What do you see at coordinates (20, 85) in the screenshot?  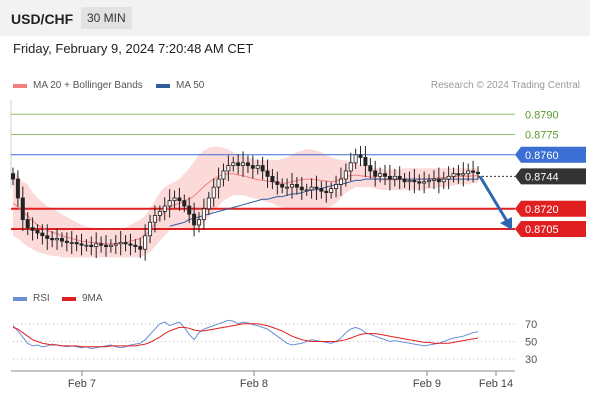 I see `legend-ma20-swatch` at bounding box center [20, 85].